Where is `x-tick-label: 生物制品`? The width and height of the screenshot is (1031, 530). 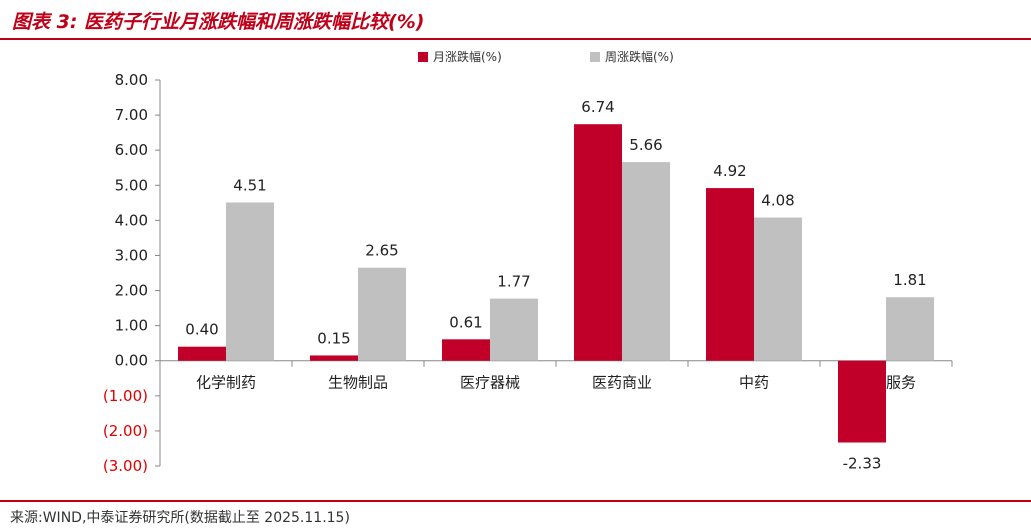 x-tick-label: 生物制品 is located at coordinates (358, 383).